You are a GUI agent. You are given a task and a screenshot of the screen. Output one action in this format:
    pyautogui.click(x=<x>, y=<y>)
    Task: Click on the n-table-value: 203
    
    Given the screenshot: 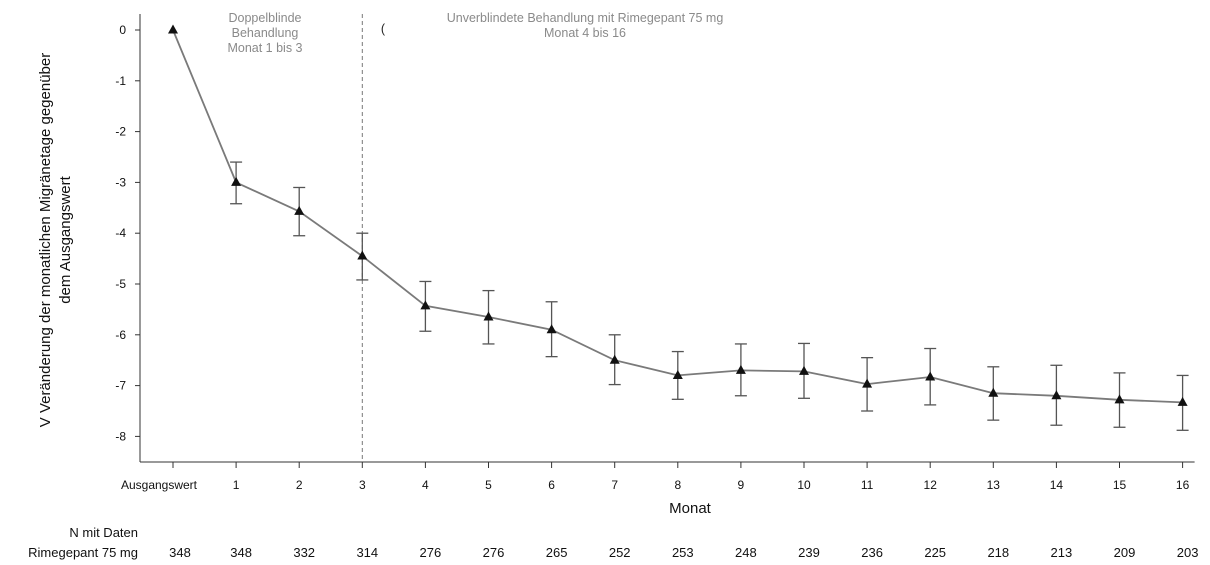 What is the action you would take?
    pyautogui.click(x=1188, y=552)
    